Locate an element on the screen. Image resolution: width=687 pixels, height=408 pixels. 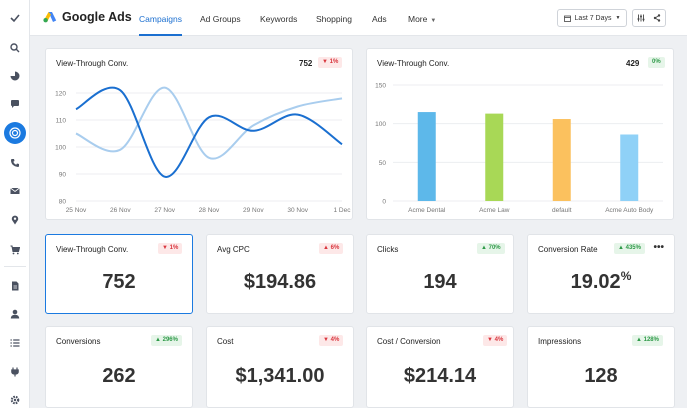
metric-value: 128 is located at coordinates (601, 376).